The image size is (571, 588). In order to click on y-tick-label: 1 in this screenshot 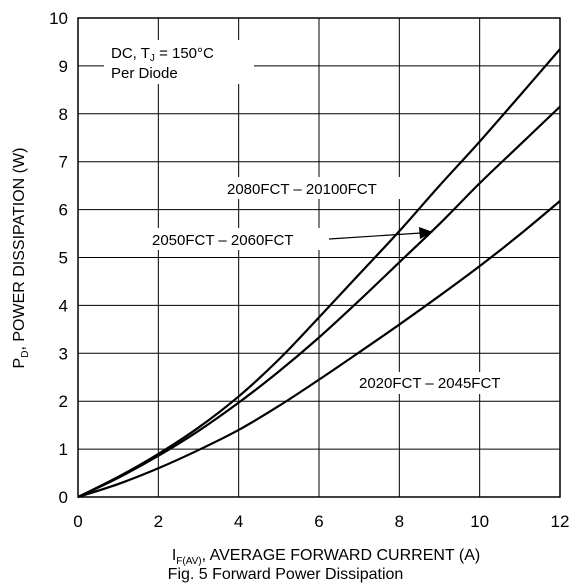, I will do `click(63, 449)`.